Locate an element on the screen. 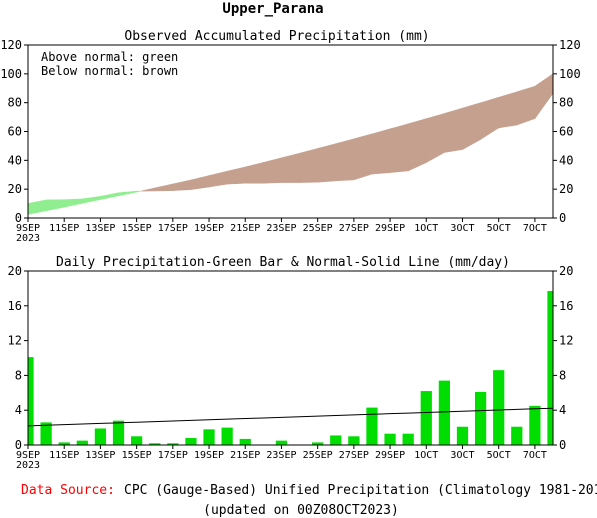 This screenshot has height=518, width=597. accum-xtick-year: 2023 is located at coordinates (28, 238).